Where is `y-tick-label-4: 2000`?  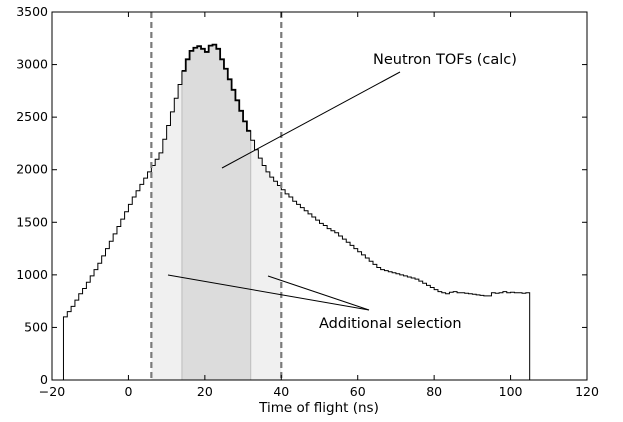
y-tick-label-4: 2000 is located at coordinates (32, 169).